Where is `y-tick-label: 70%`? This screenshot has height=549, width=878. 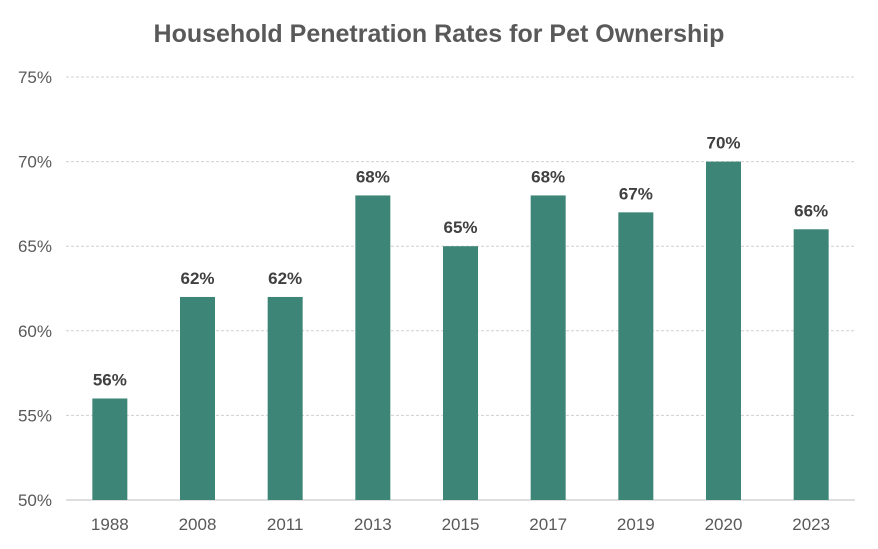 y-tick-label: 70% is located at coordinates (35, 162).